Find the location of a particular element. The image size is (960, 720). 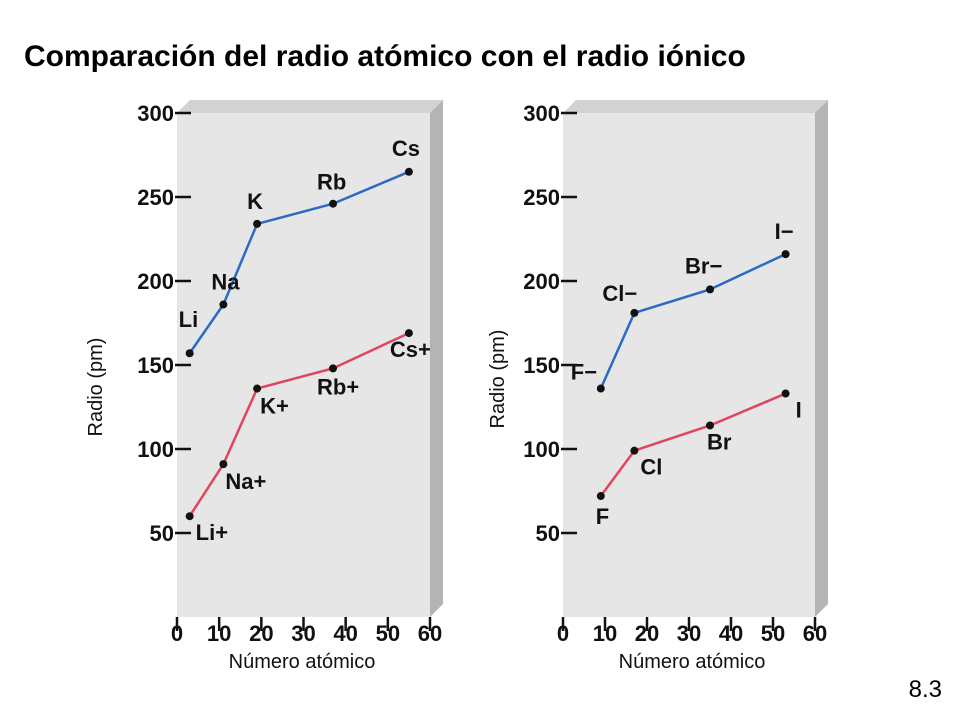

data-label: Rb+ is located at coordinates (338, 386).